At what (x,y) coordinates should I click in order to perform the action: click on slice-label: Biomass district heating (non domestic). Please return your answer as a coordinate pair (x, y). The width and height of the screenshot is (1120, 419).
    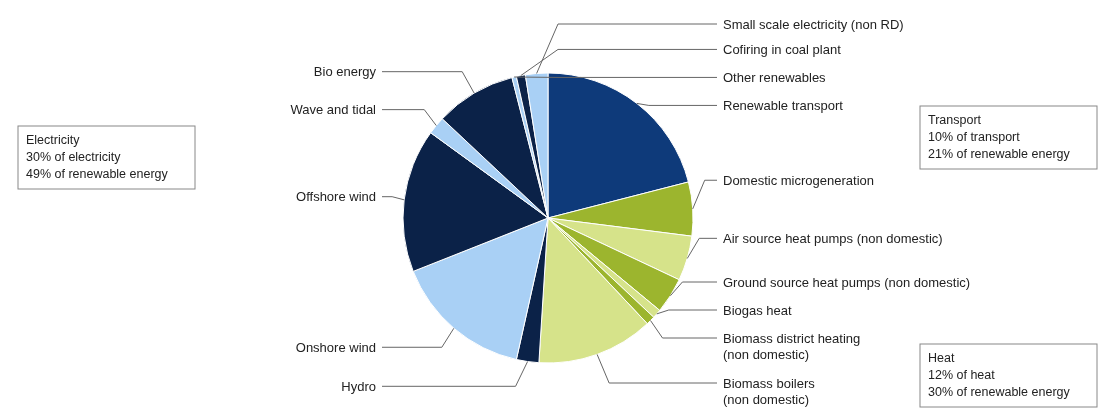
    Looking at the image, I should click on (792, 346).